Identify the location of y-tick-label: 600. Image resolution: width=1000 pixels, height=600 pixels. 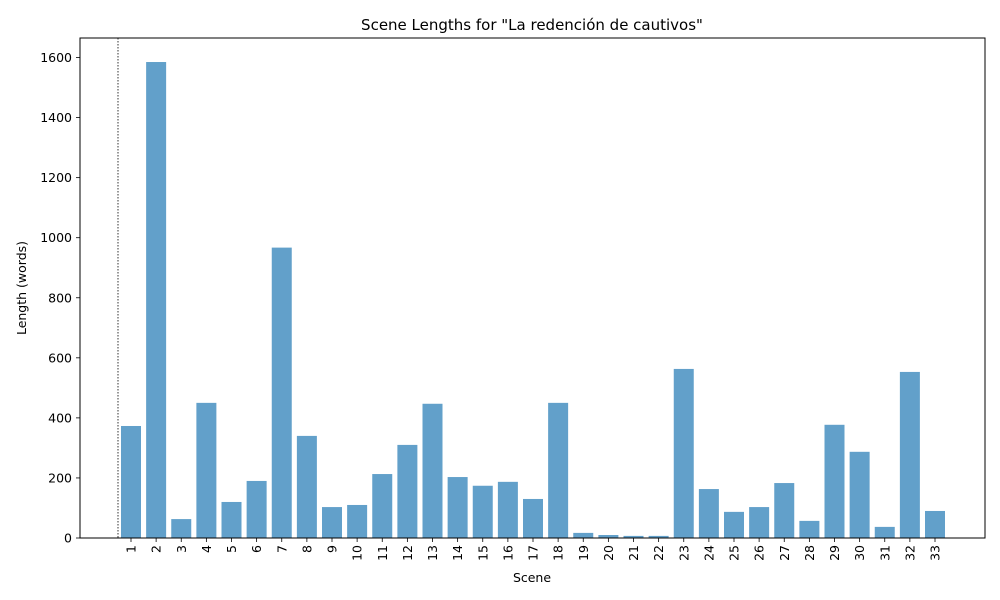
(60, 357).